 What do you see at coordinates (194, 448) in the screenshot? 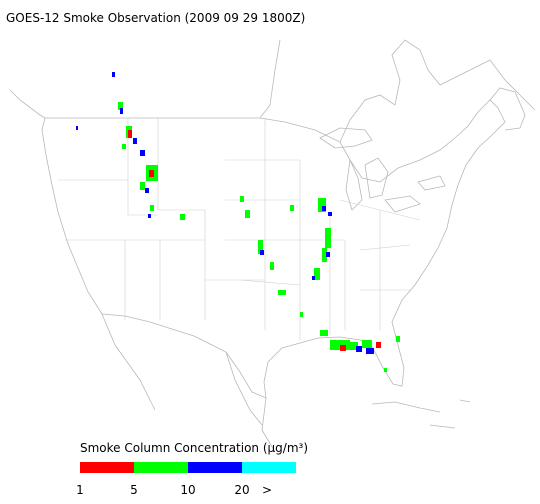
I see `legend-label: Smoke Column Concentration (μg/m³)` at bounding box center [194, 448].